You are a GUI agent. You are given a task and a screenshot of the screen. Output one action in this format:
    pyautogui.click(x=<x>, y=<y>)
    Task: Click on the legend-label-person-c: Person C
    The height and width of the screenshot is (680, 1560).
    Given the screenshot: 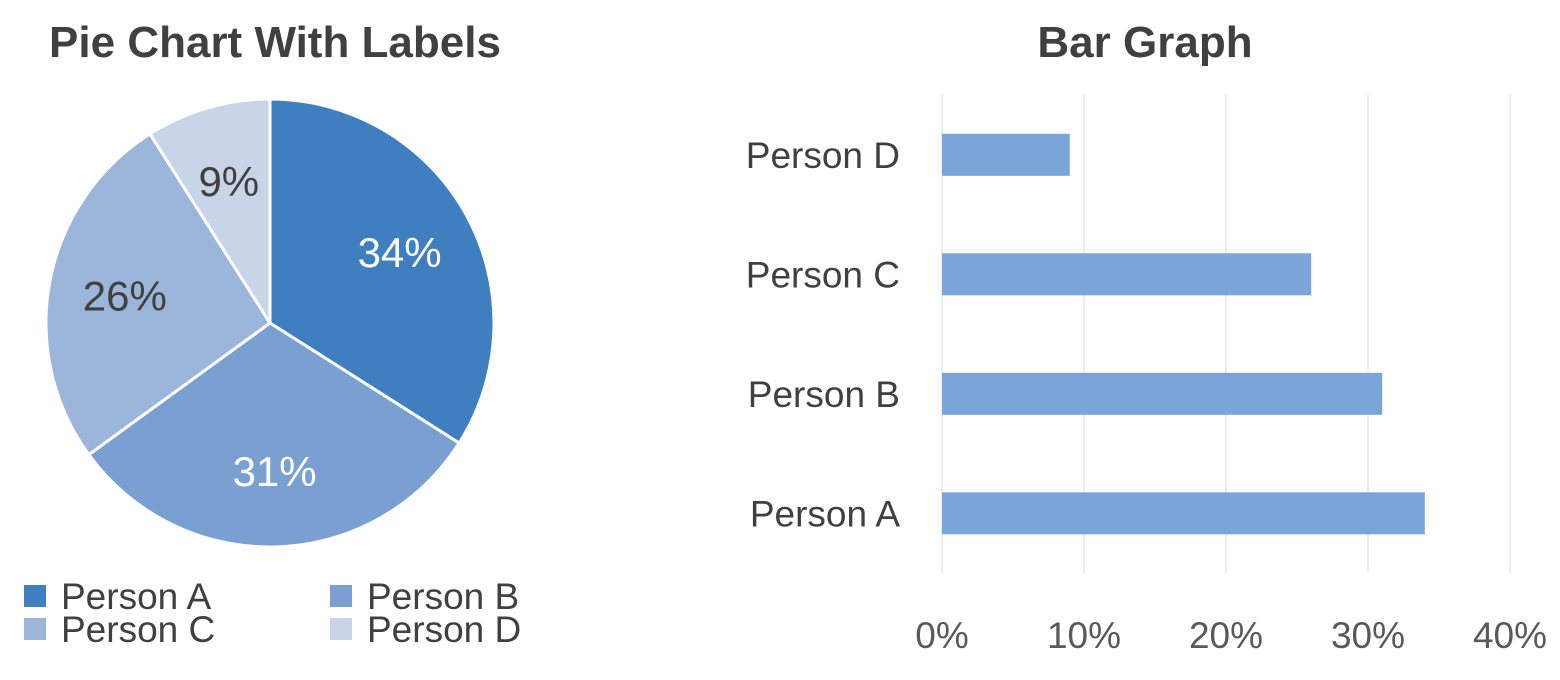 What is the action you would take?
    pyautogui.click(x=138, y=629)
    